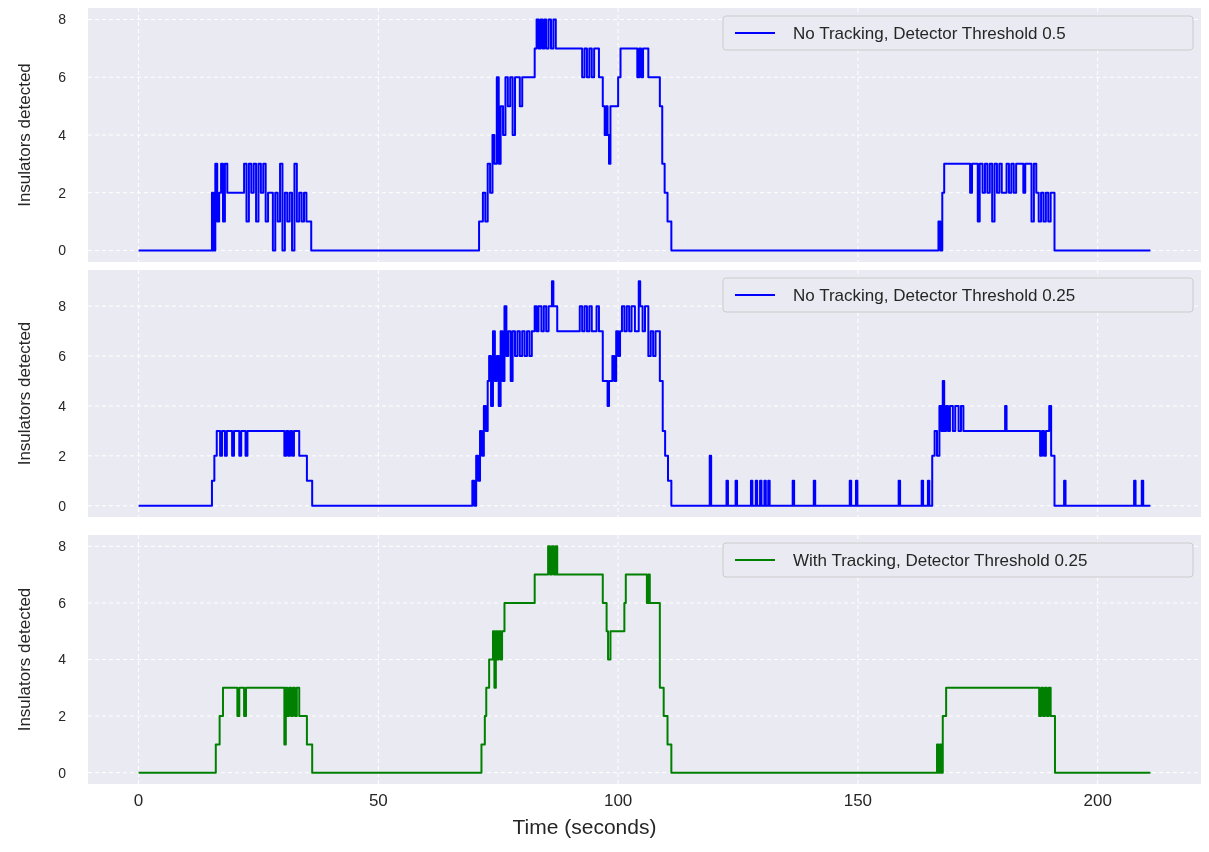  I want to click on x-tick-label: 150, so click(858, 800).